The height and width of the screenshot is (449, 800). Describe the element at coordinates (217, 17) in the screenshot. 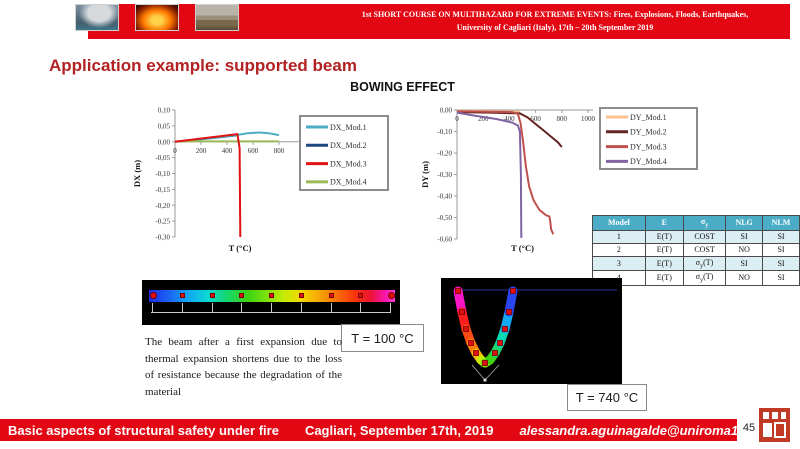

I see `flood-photo` at that location.